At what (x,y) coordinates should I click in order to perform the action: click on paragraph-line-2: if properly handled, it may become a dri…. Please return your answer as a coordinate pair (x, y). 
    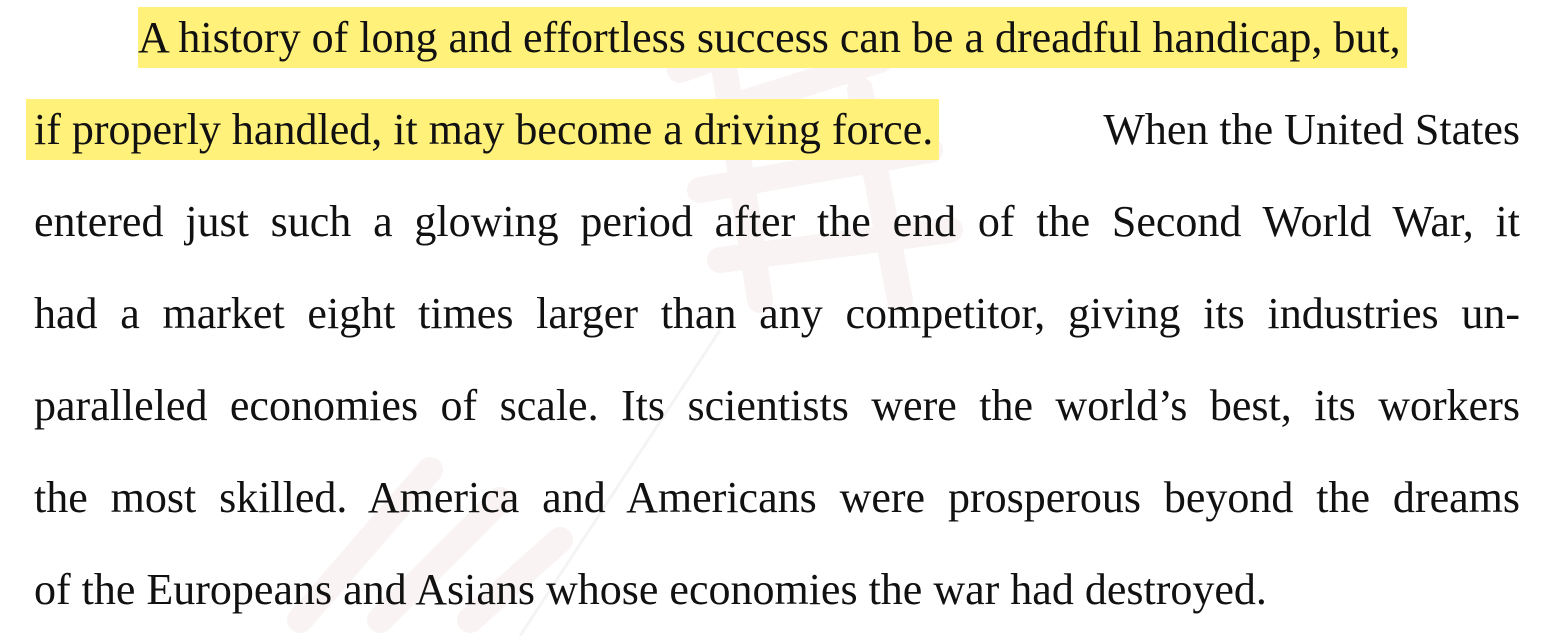
    Looking at the image, I should click on (773, 130).